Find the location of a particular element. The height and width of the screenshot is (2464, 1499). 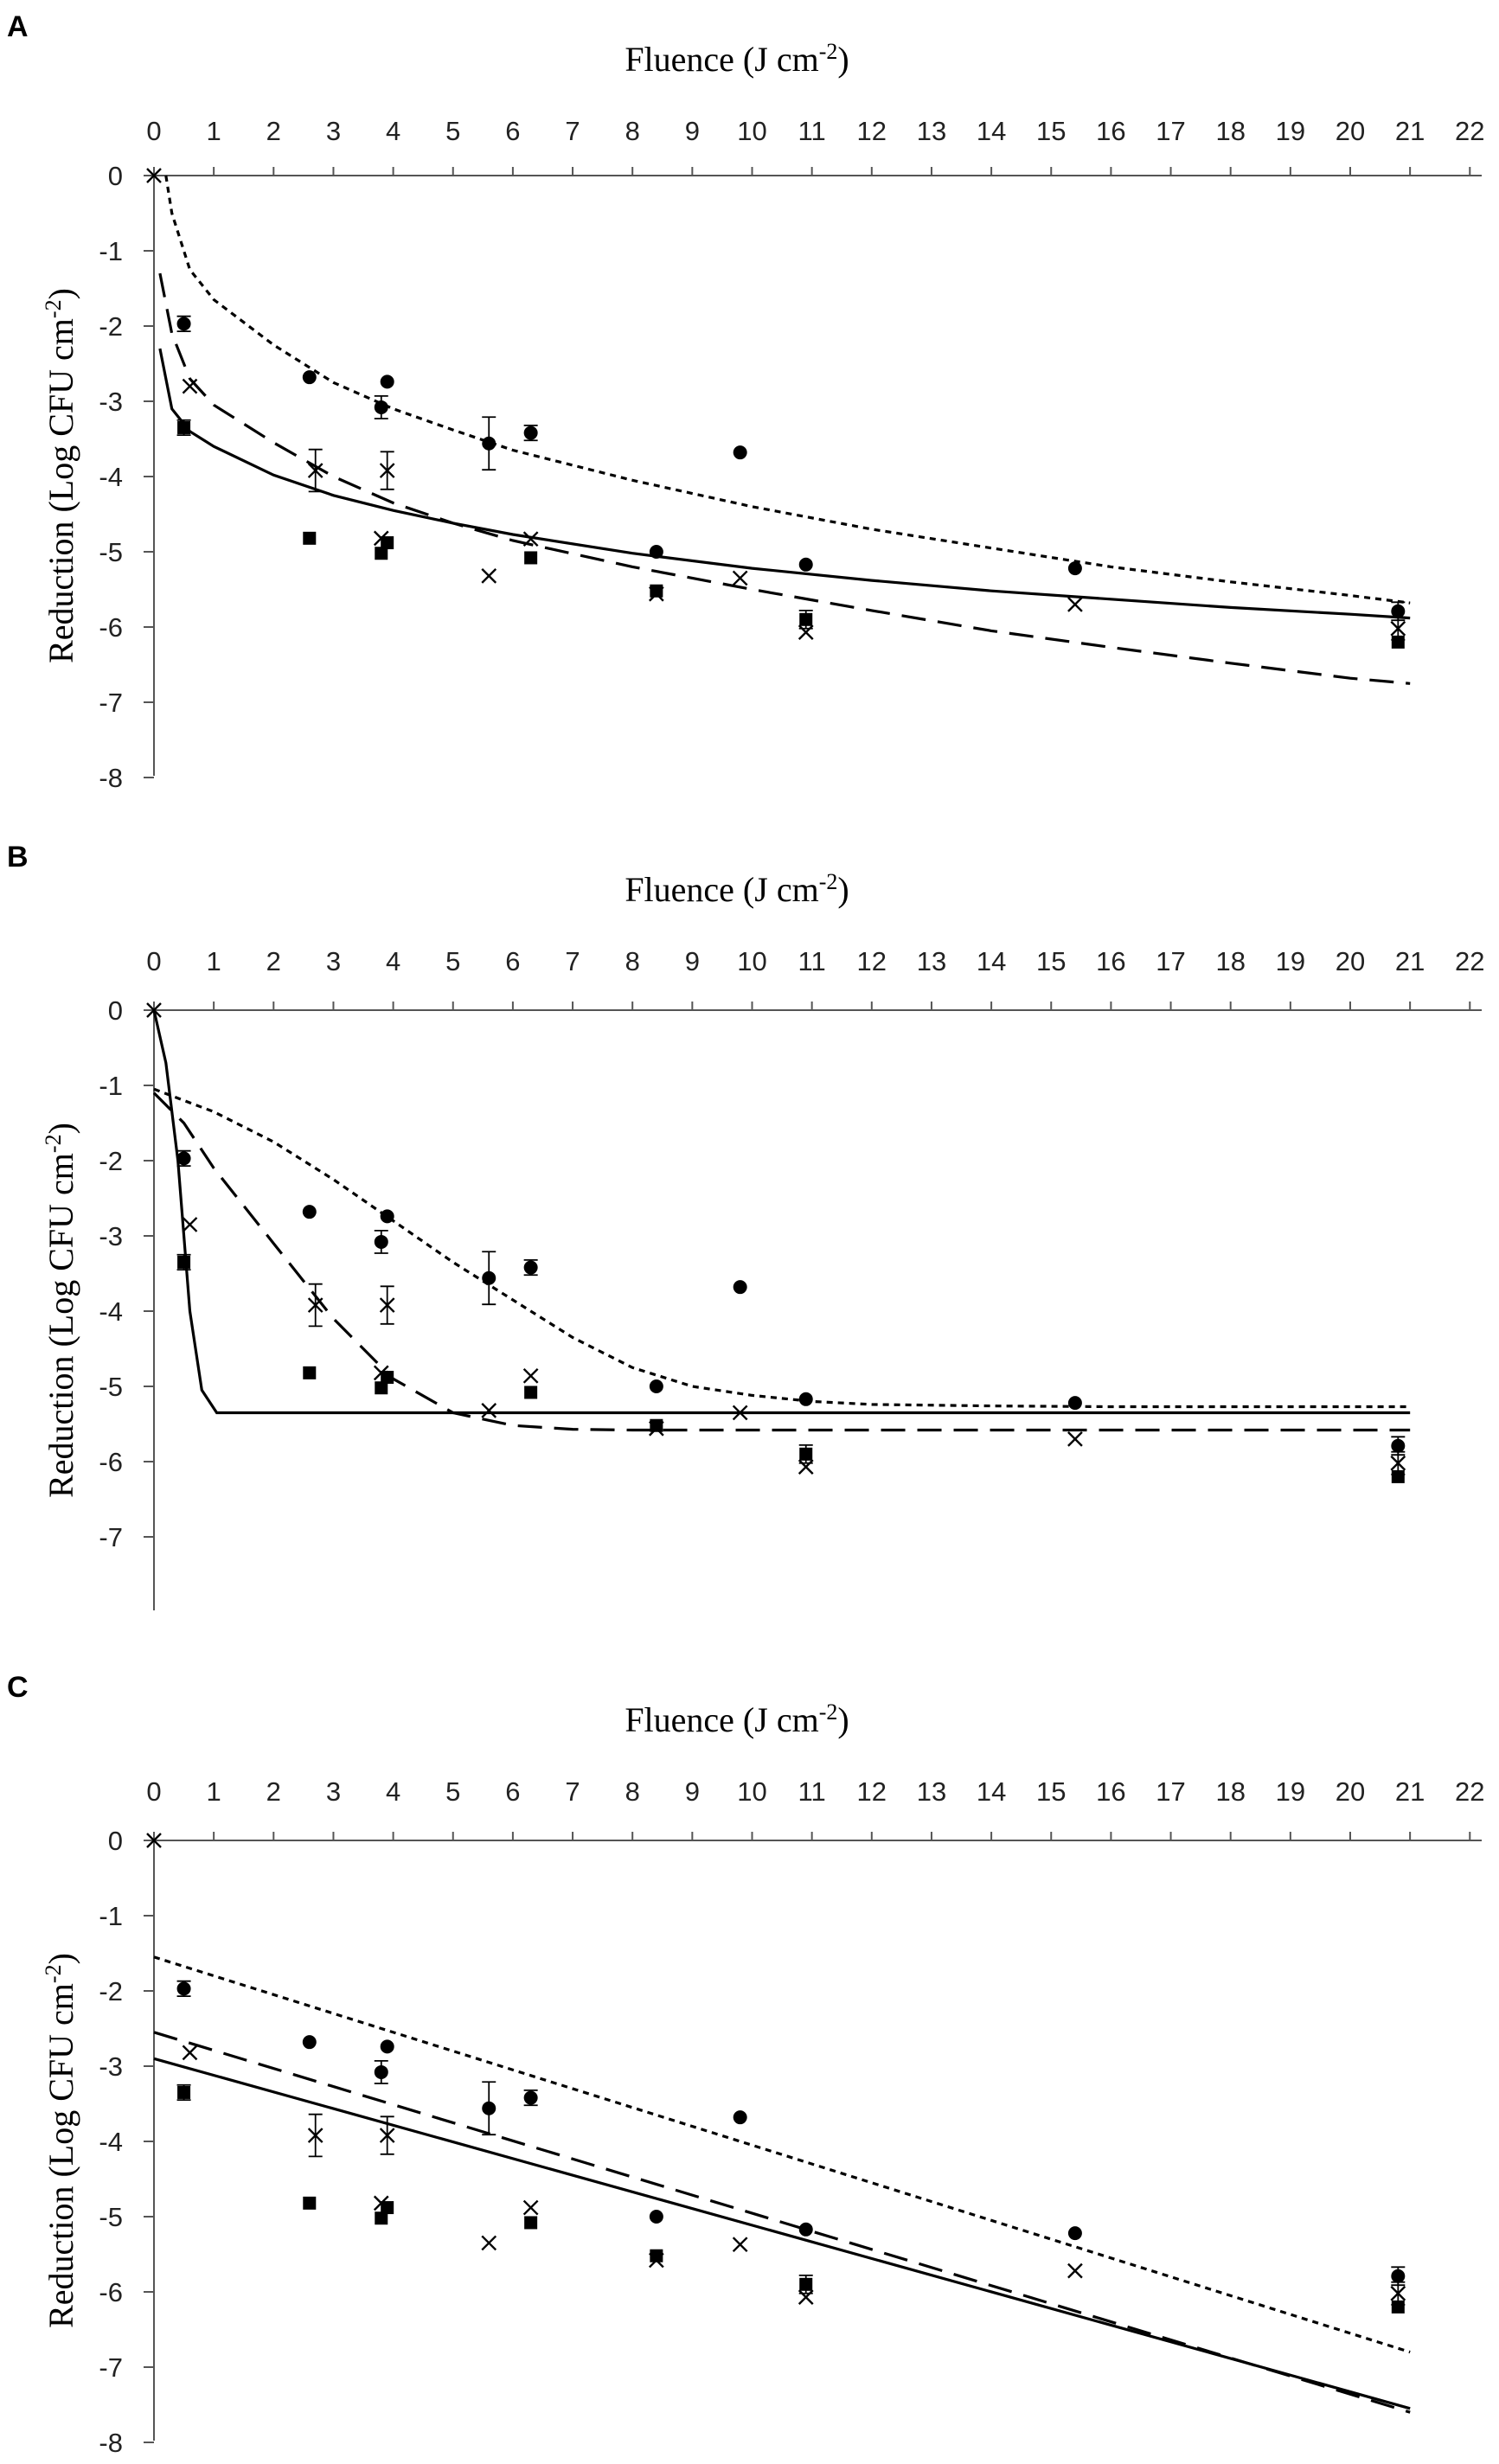

y-tick-label: -2 is located at coordinates (111, 326).